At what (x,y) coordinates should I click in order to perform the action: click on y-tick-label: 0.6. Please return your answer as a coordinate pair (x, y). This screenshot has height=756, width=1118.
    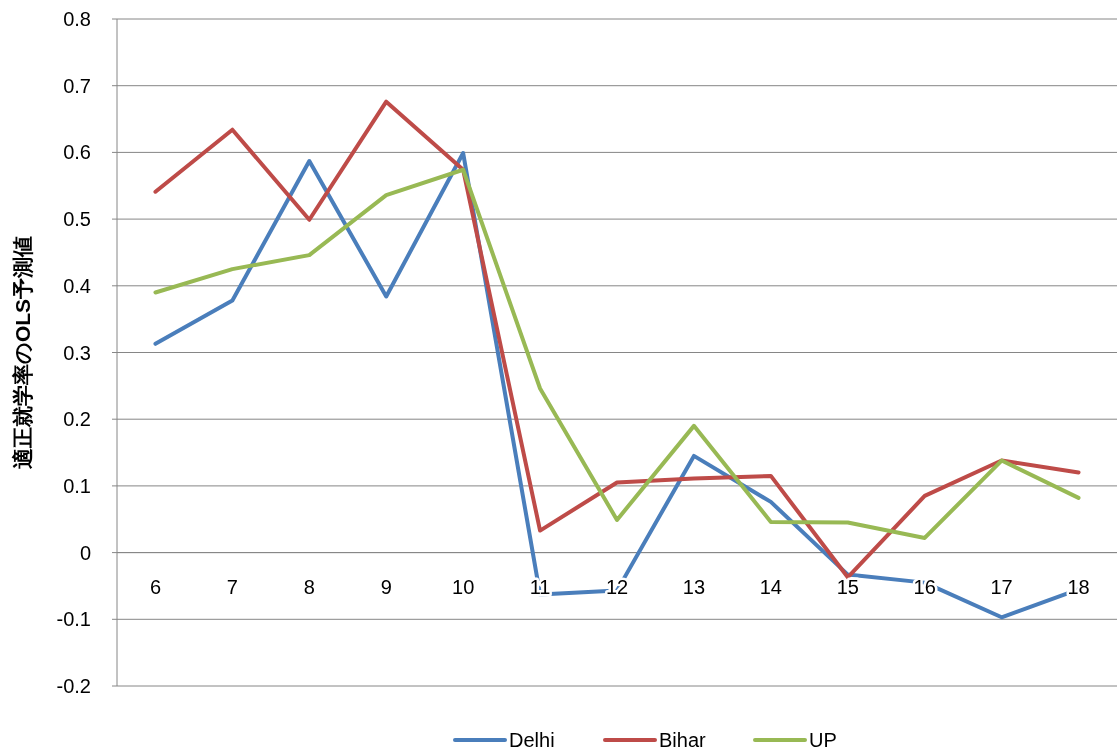
    Looking at the image, I should click on (77, 152).